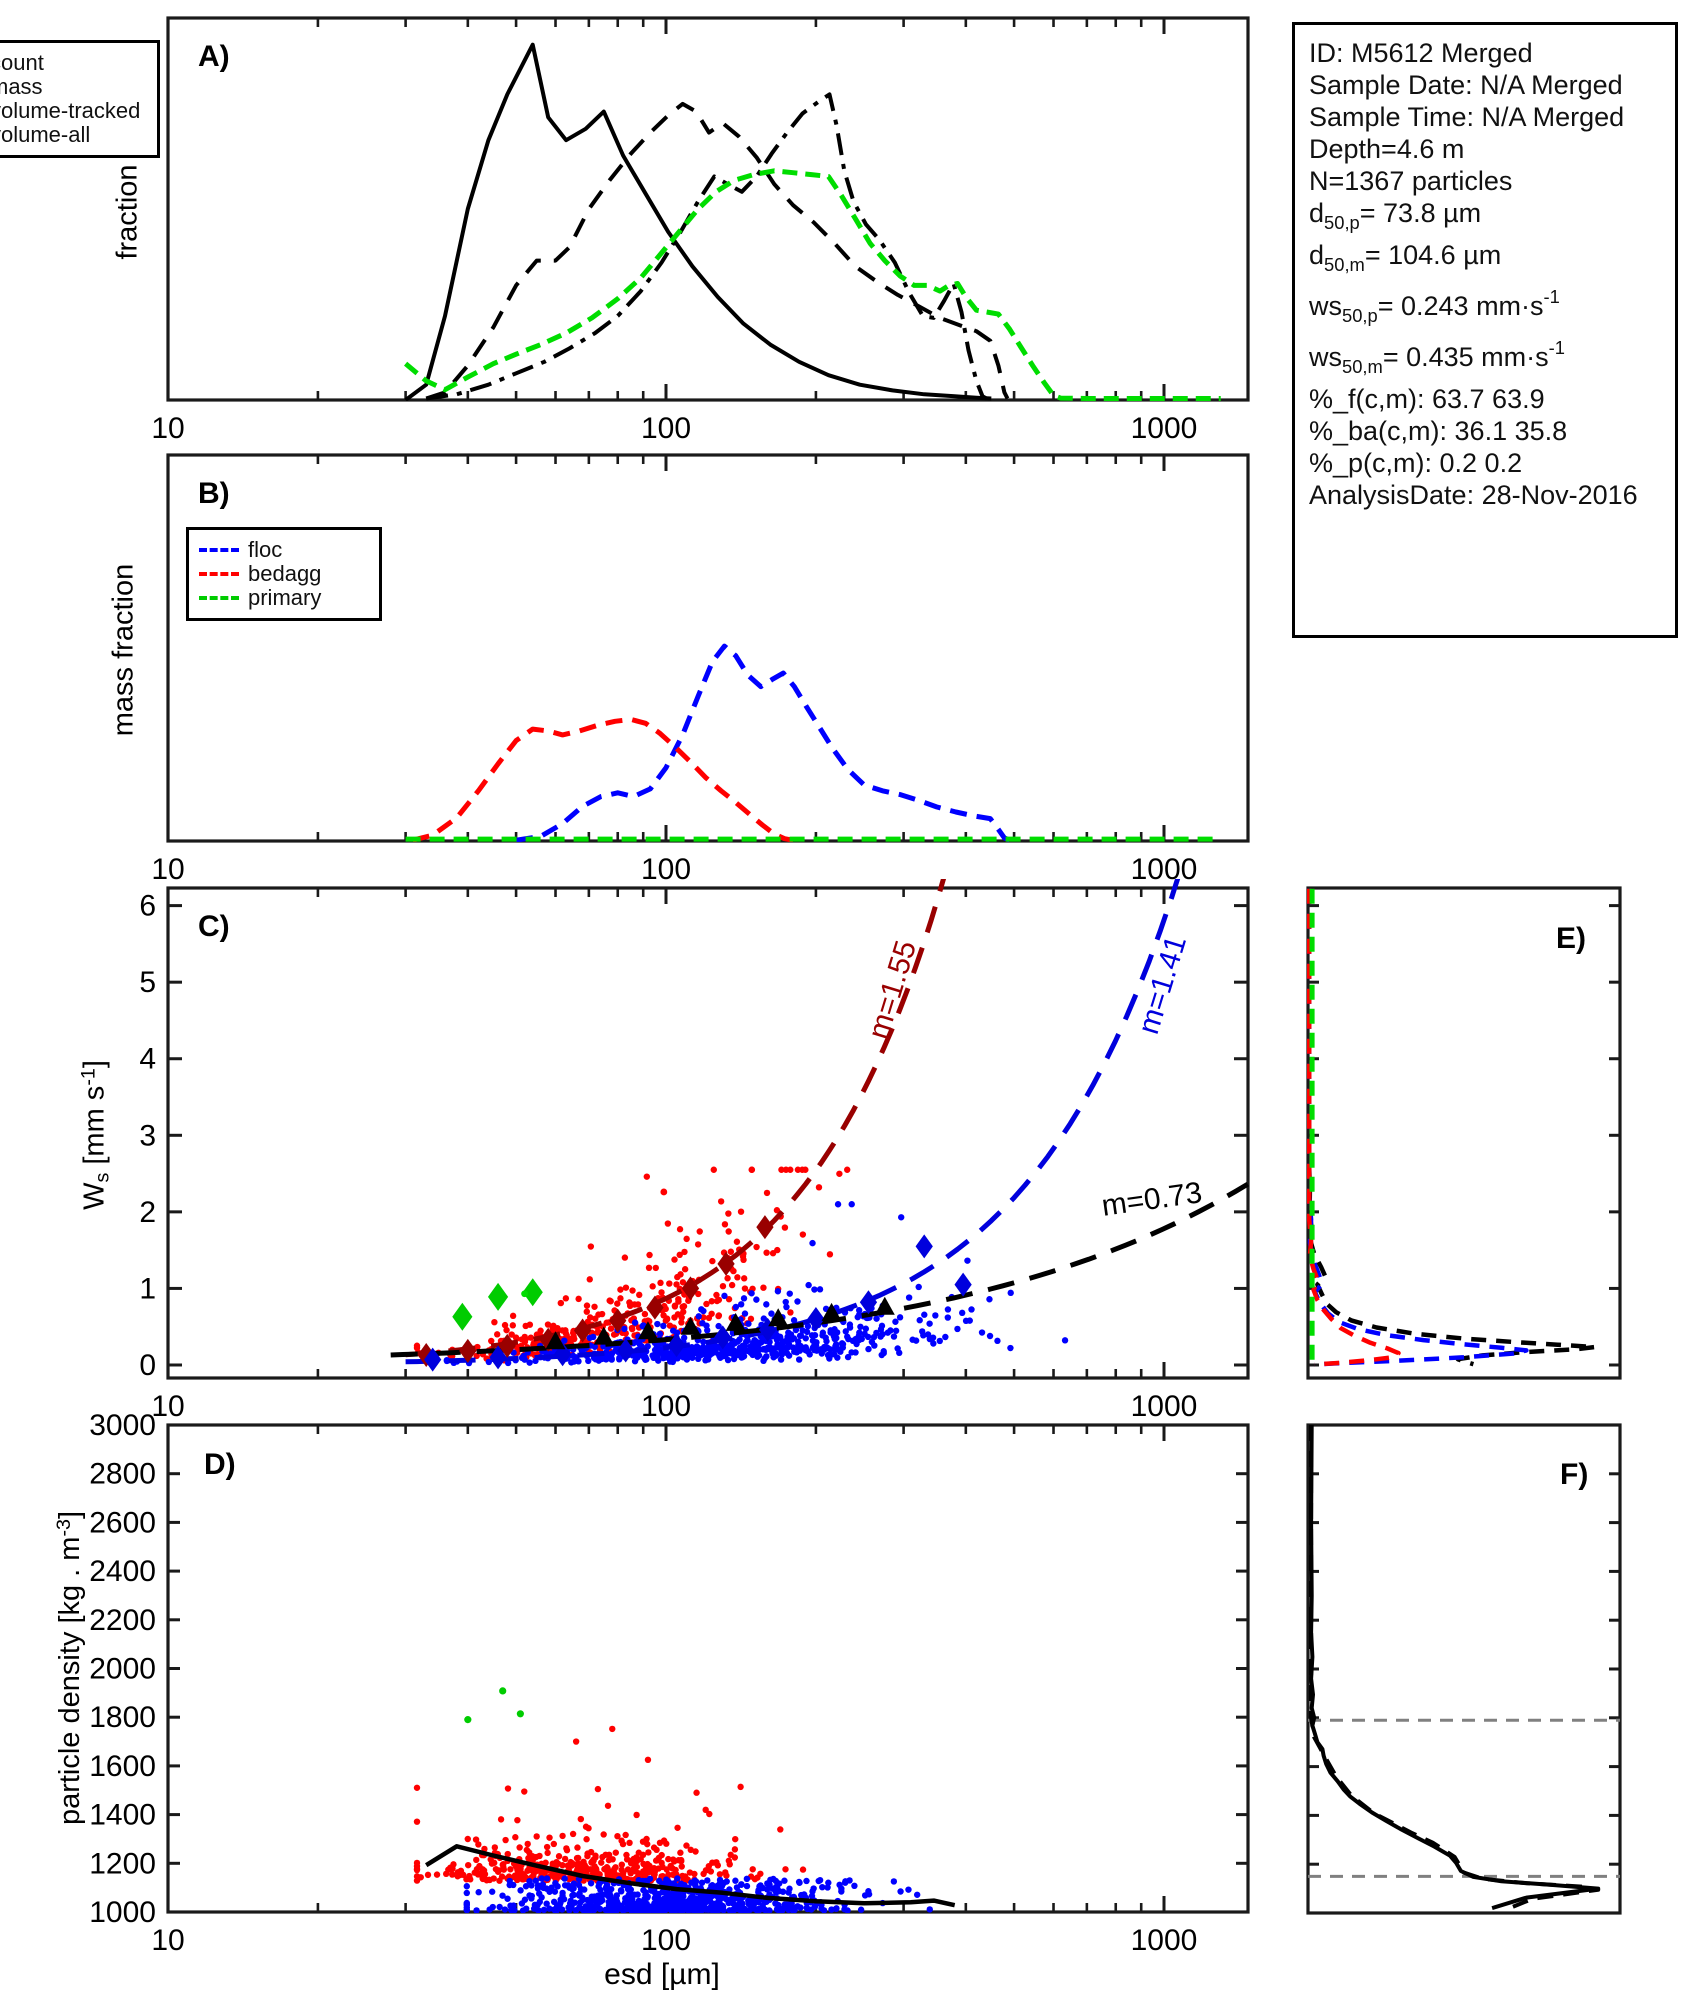 This screenshot has height=2015, width=1694. Describe the element at coordinates (1387, 149) in the screenshot. I see `info-line: Depth=4.6 m` at that location.